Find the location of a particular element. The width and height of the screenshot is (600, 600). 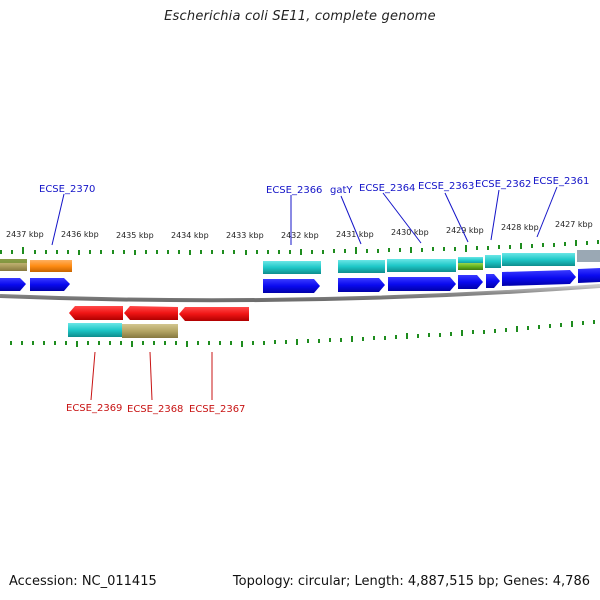

gene-label: ECSE_2369 is located at coordinates (94, 408).